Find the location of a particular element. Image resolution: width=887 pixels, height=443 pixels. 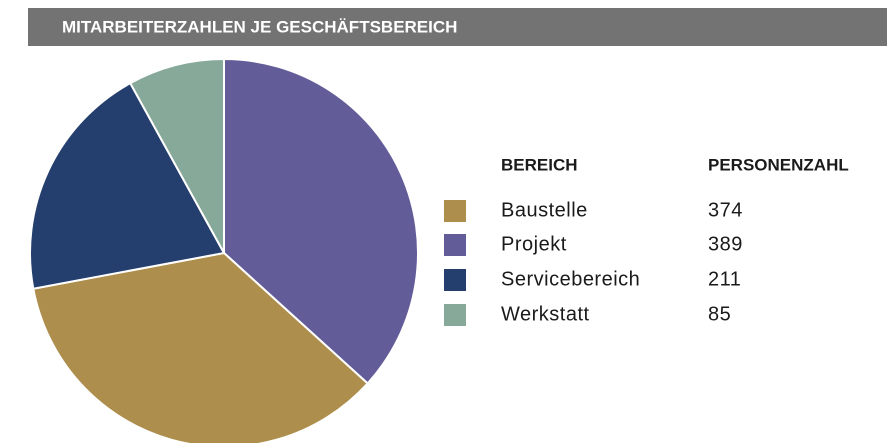

value-label: 211 is located at coordinates (724, 279).